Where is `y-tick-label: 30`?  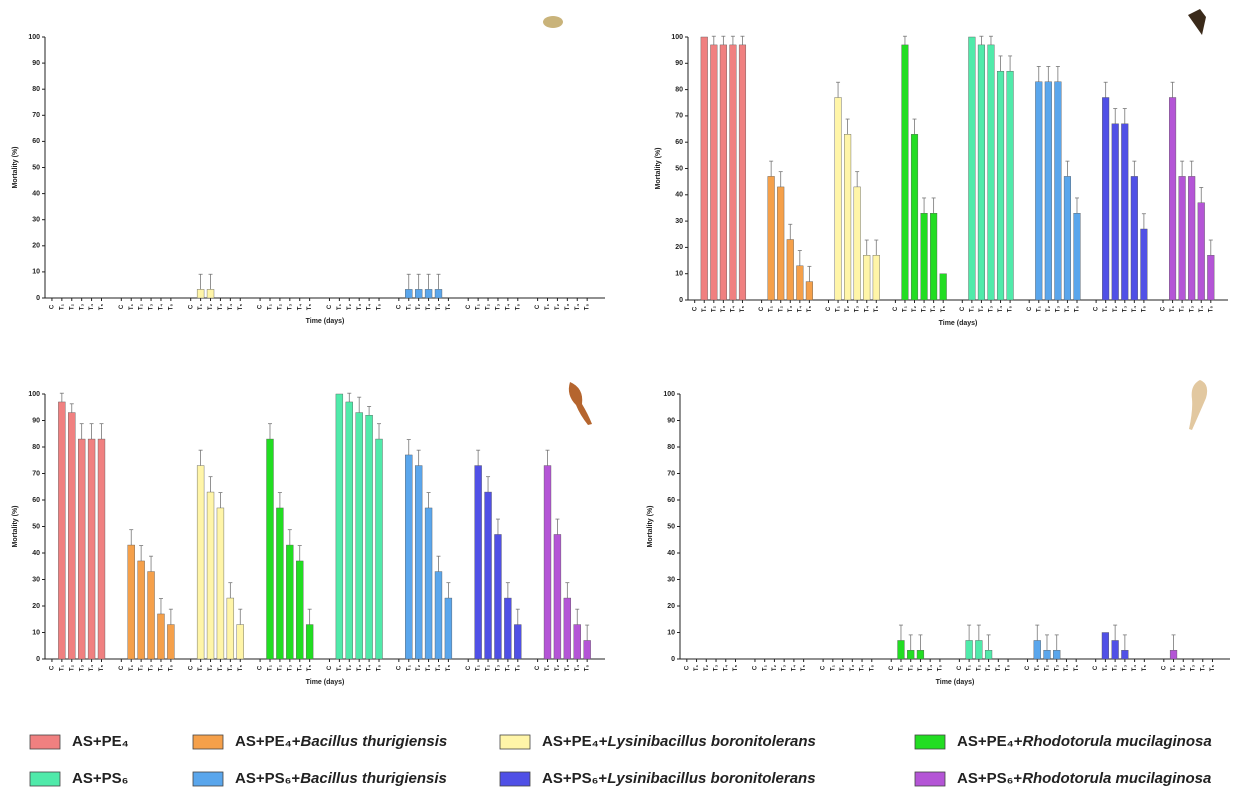 y-tick-label: 30 is located at coordinates (36, 579).